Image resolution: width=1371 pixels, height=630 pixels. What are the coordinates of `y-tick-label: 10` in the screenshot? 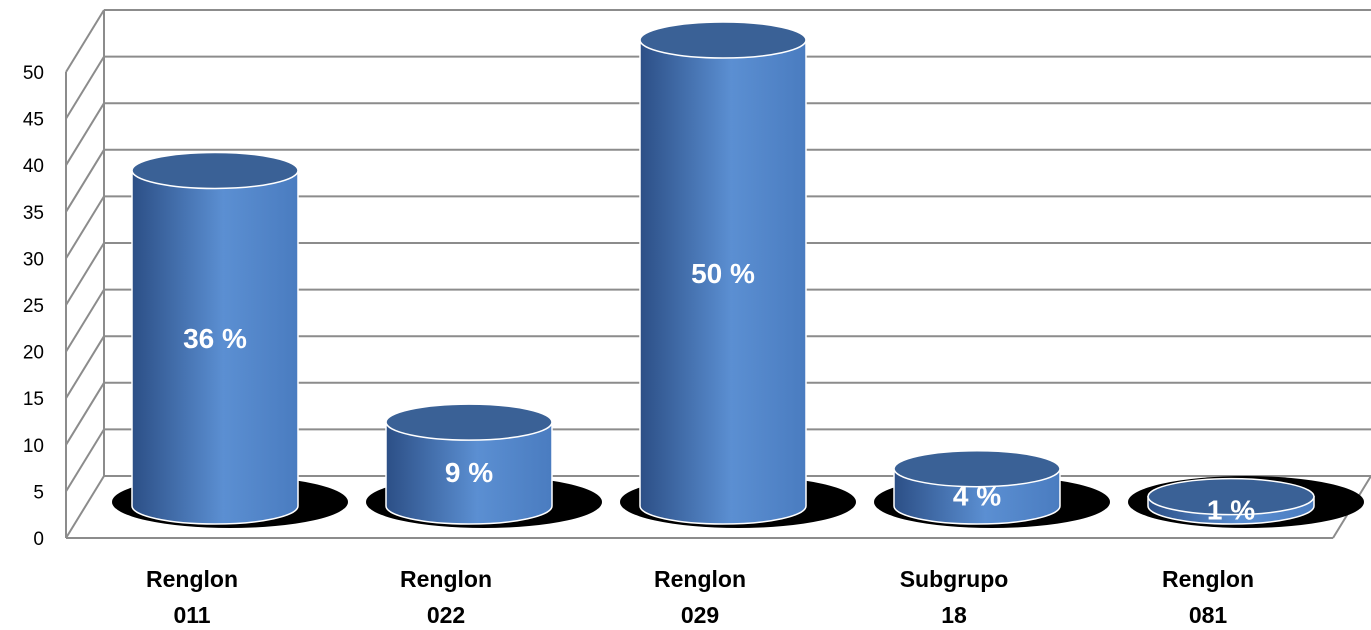 It's located at (33, 446).